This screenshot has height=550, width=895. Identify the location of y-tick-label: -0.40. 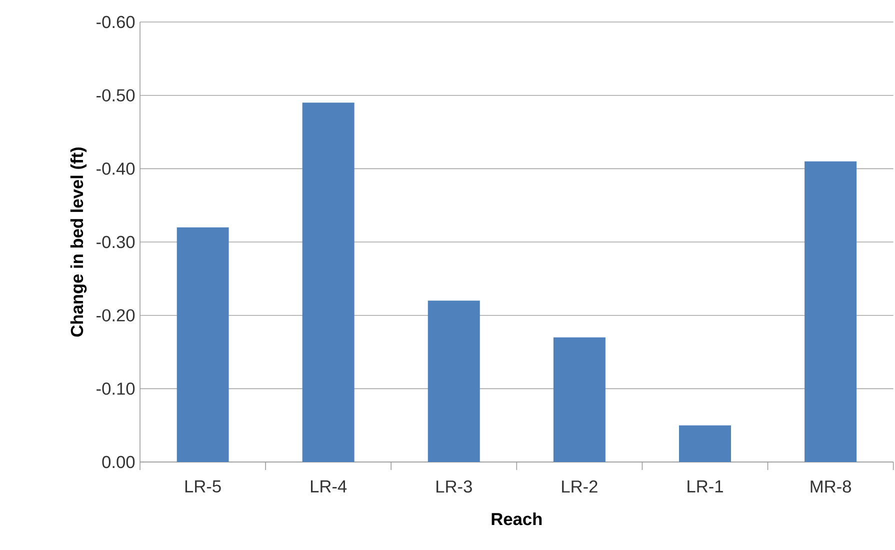
(115, 168).